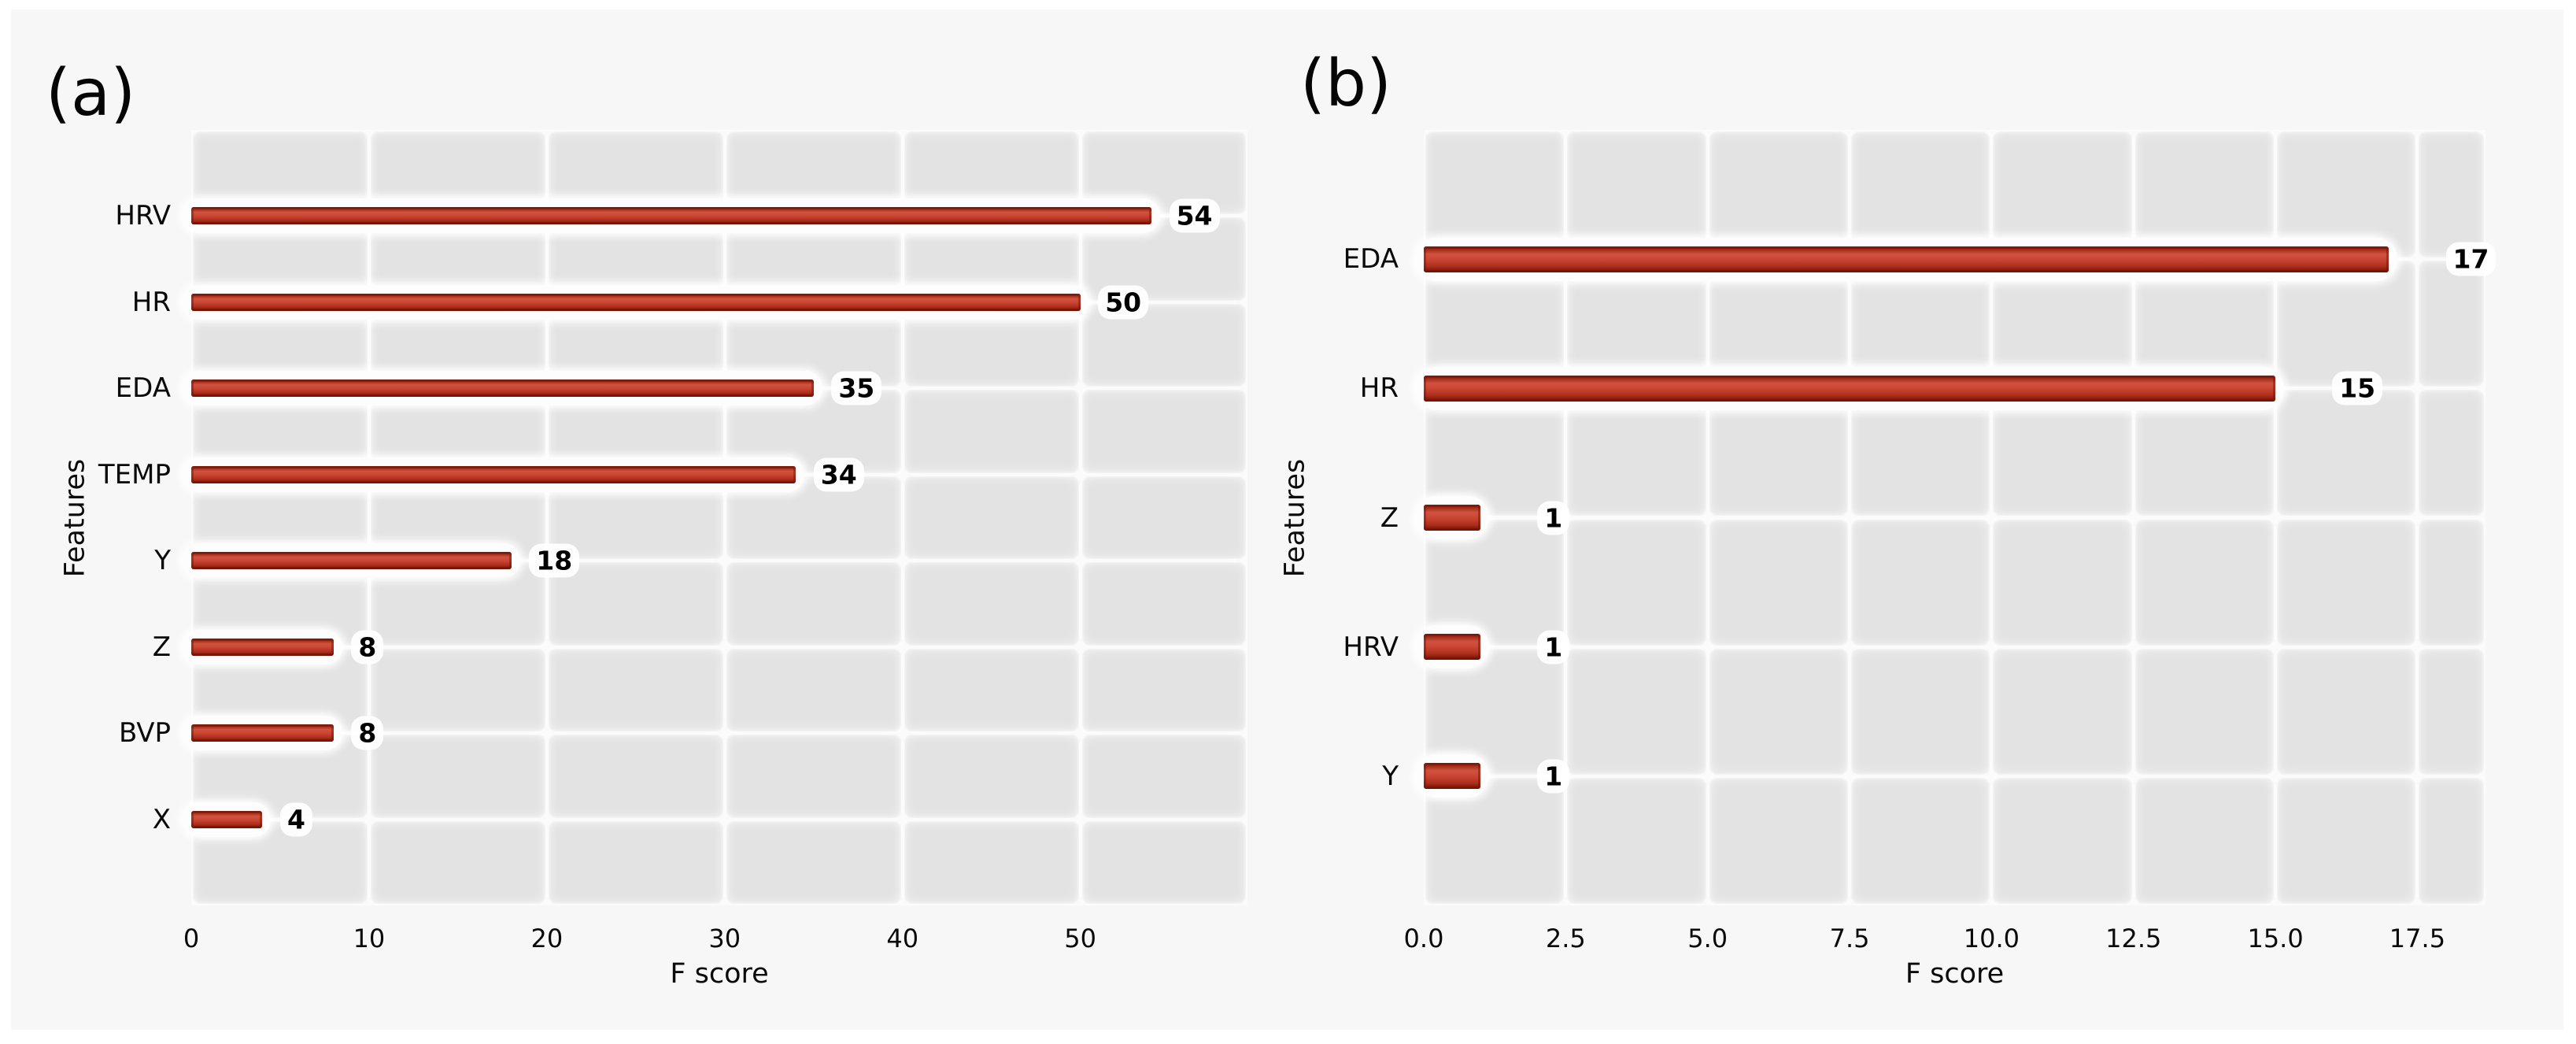 This screenshot has height=1044, width=2576. I want to click on x-tick-label: 20, so click(547, 938).